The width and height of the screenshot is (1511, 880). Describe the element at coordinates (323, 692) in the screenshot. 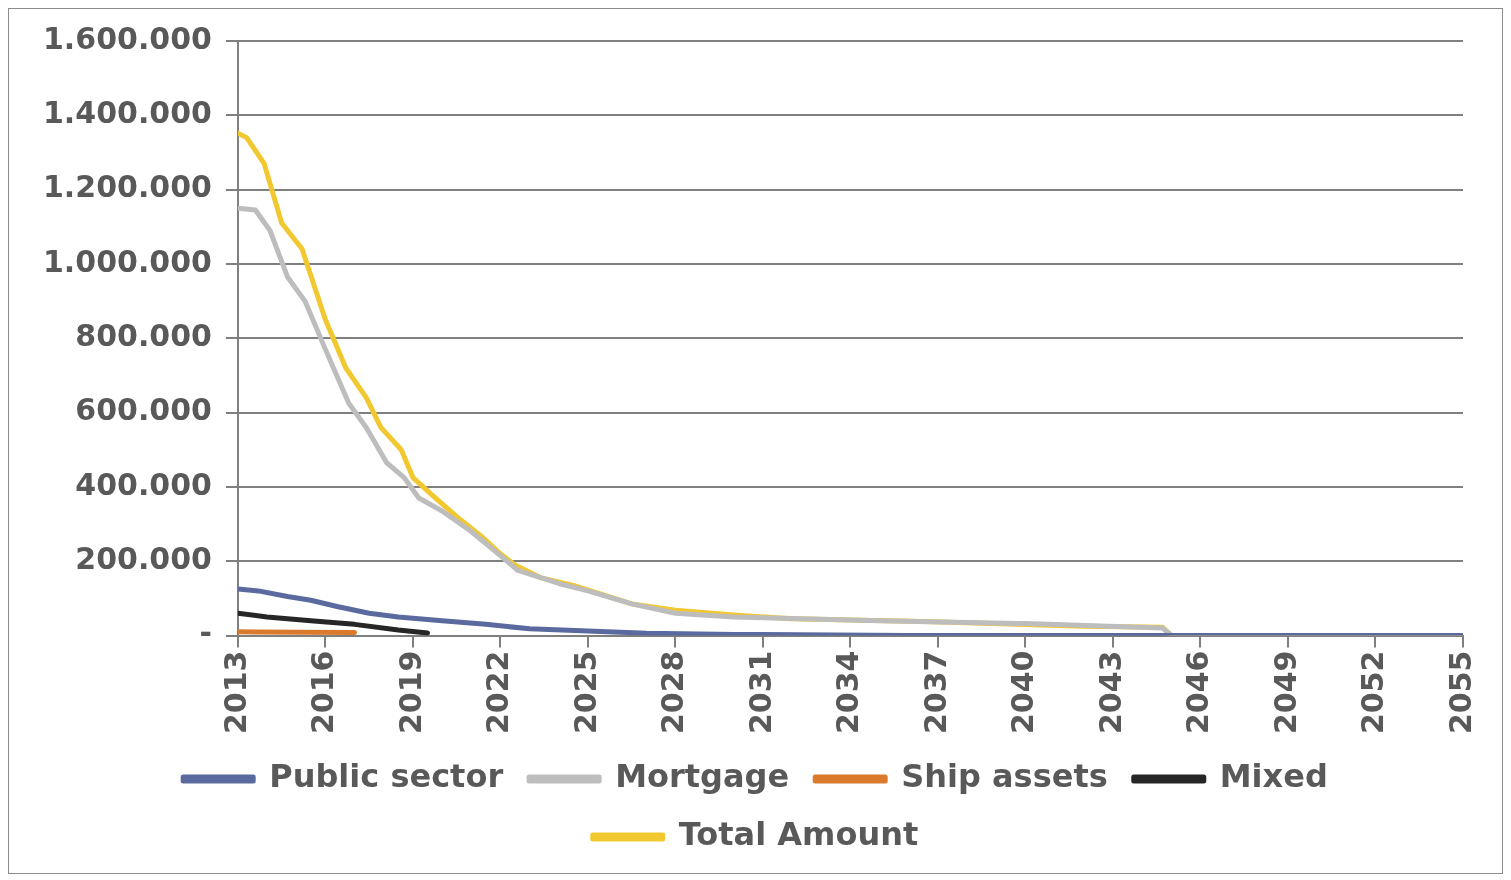

I see `x-tick-label: 2016` at that location.